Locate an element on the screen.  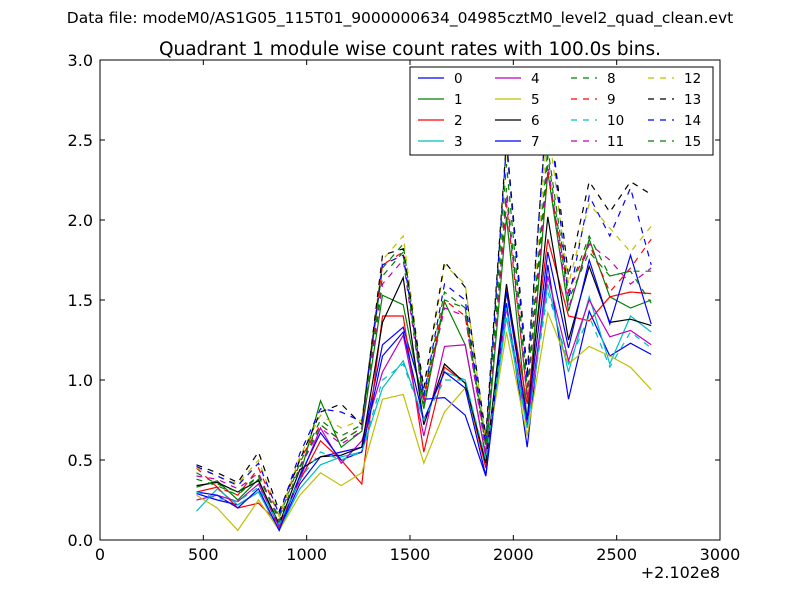
legend-label-11: 11 is located at coordinates (615, 142).